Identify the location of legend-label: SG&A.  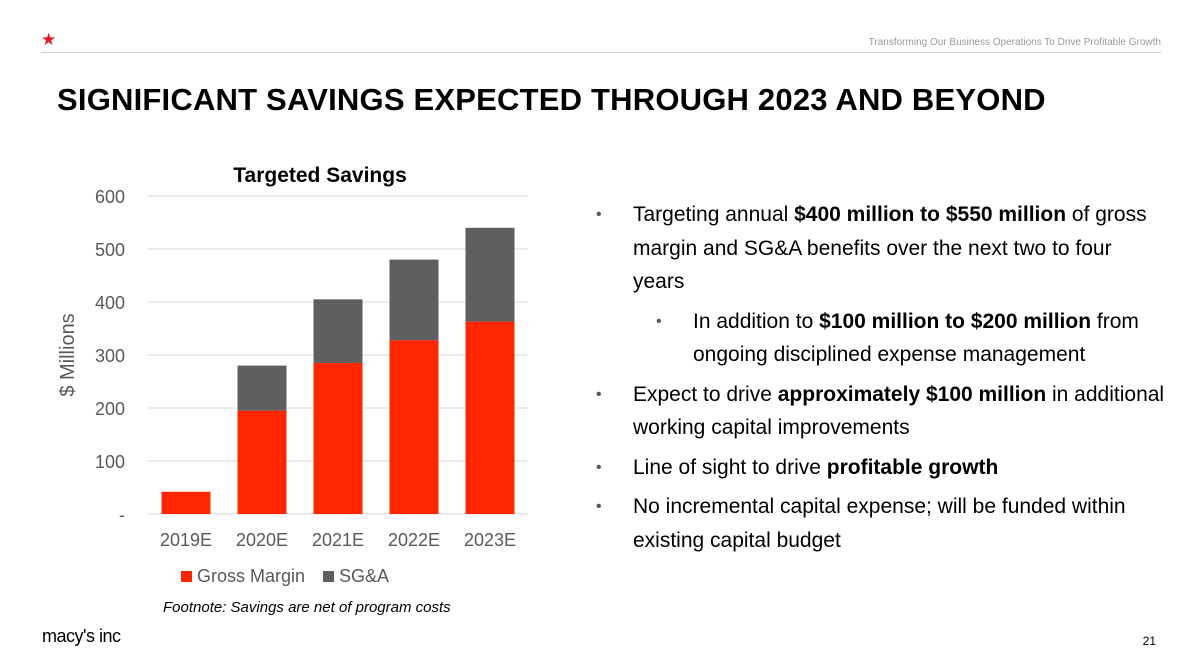
(364, 576).